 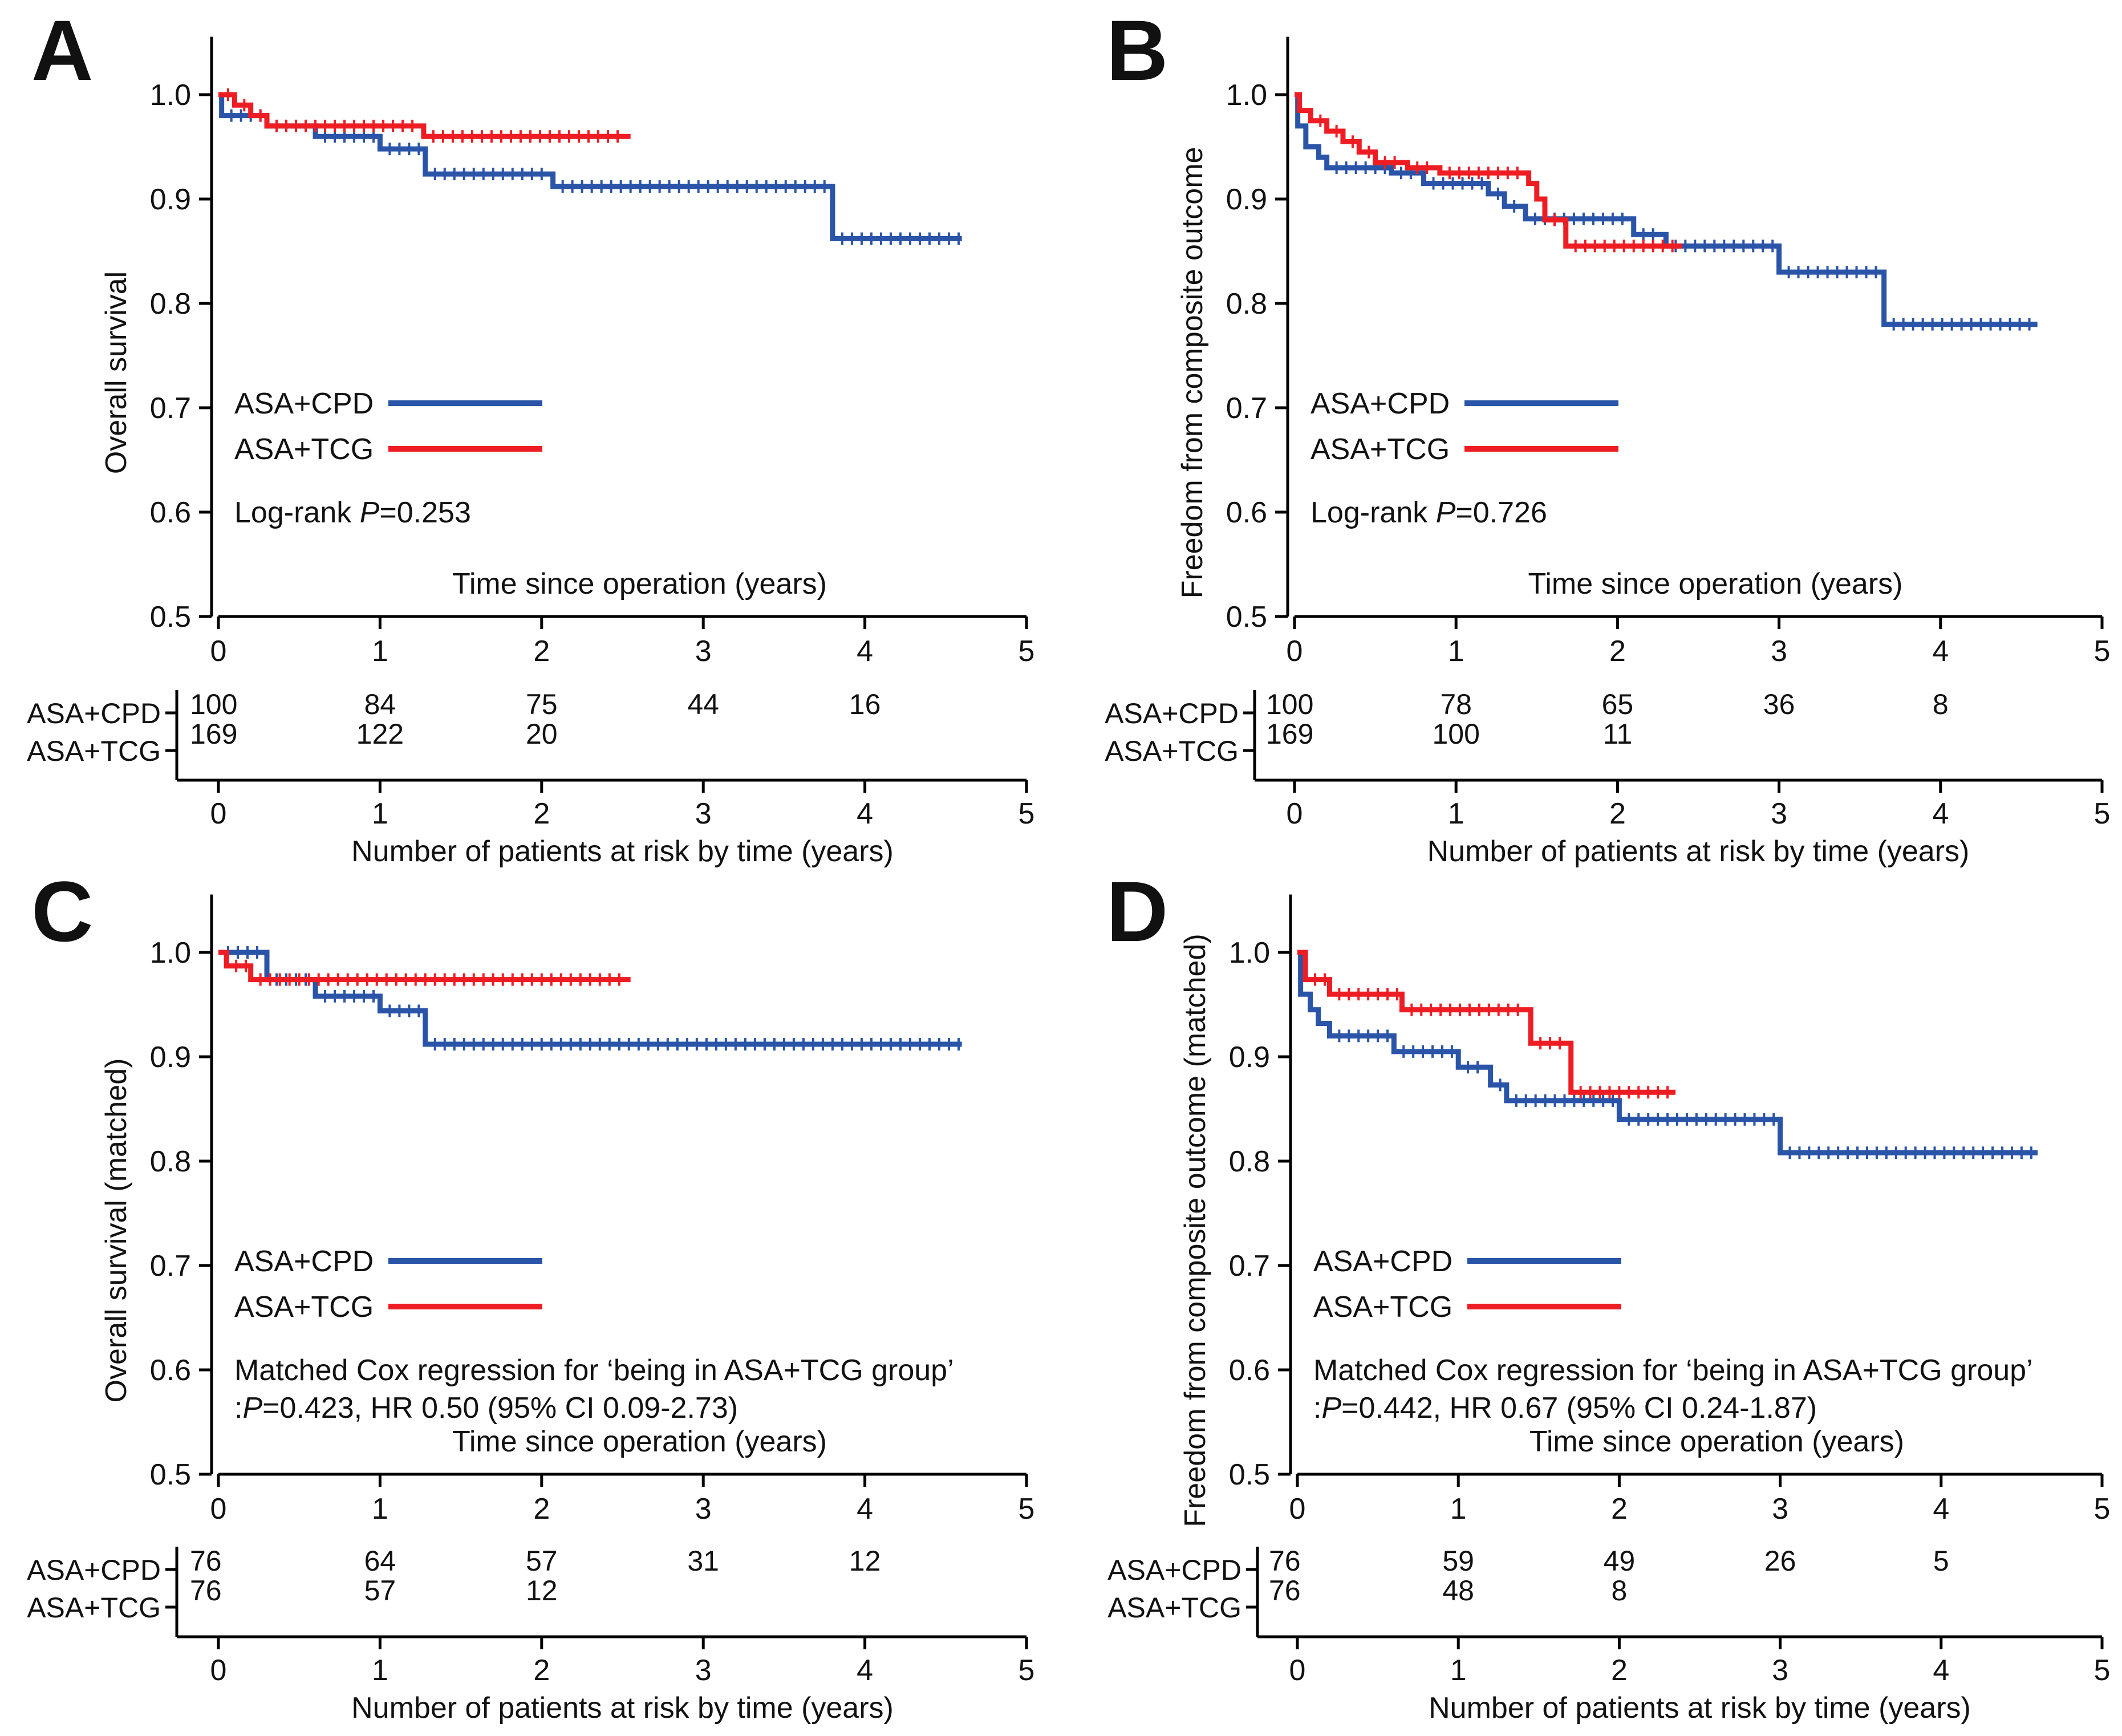 What do you see at coordinates (238, 1409) in the screenshot?
I see `stat-colon: :` at bounding box center [238, 1409].